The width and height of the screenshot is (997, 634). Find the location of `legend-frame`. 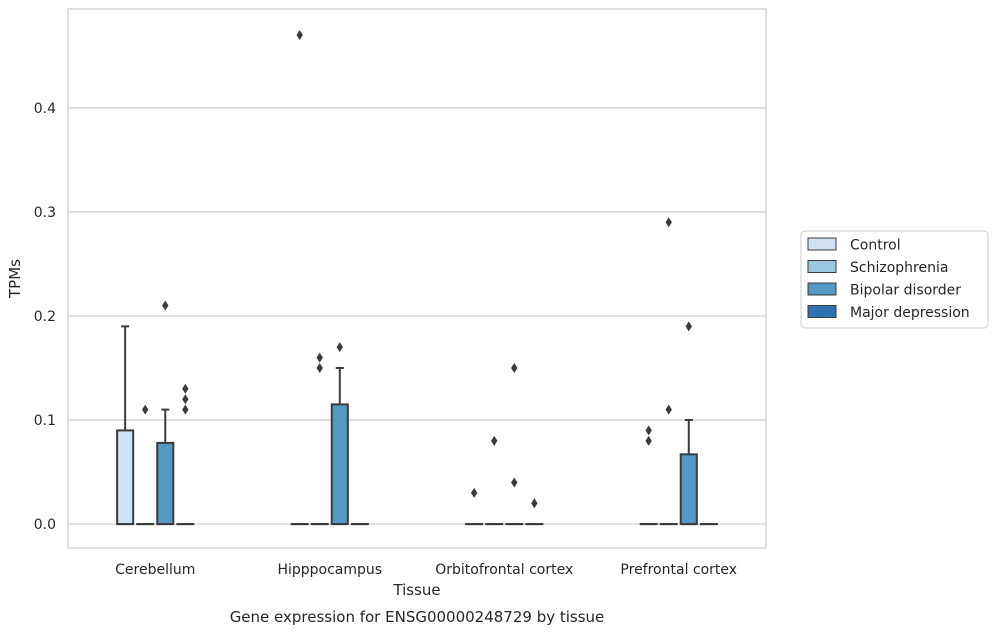

legend-frame is located at coordinates (894, 279).